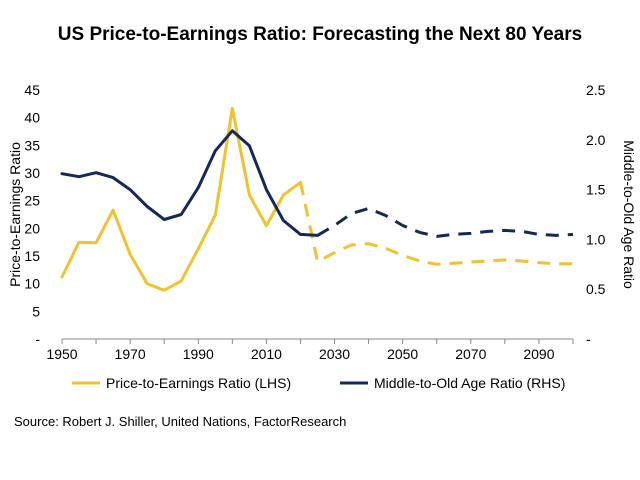  I want to click on y-left-tick-label: 40, so click(32, 118).